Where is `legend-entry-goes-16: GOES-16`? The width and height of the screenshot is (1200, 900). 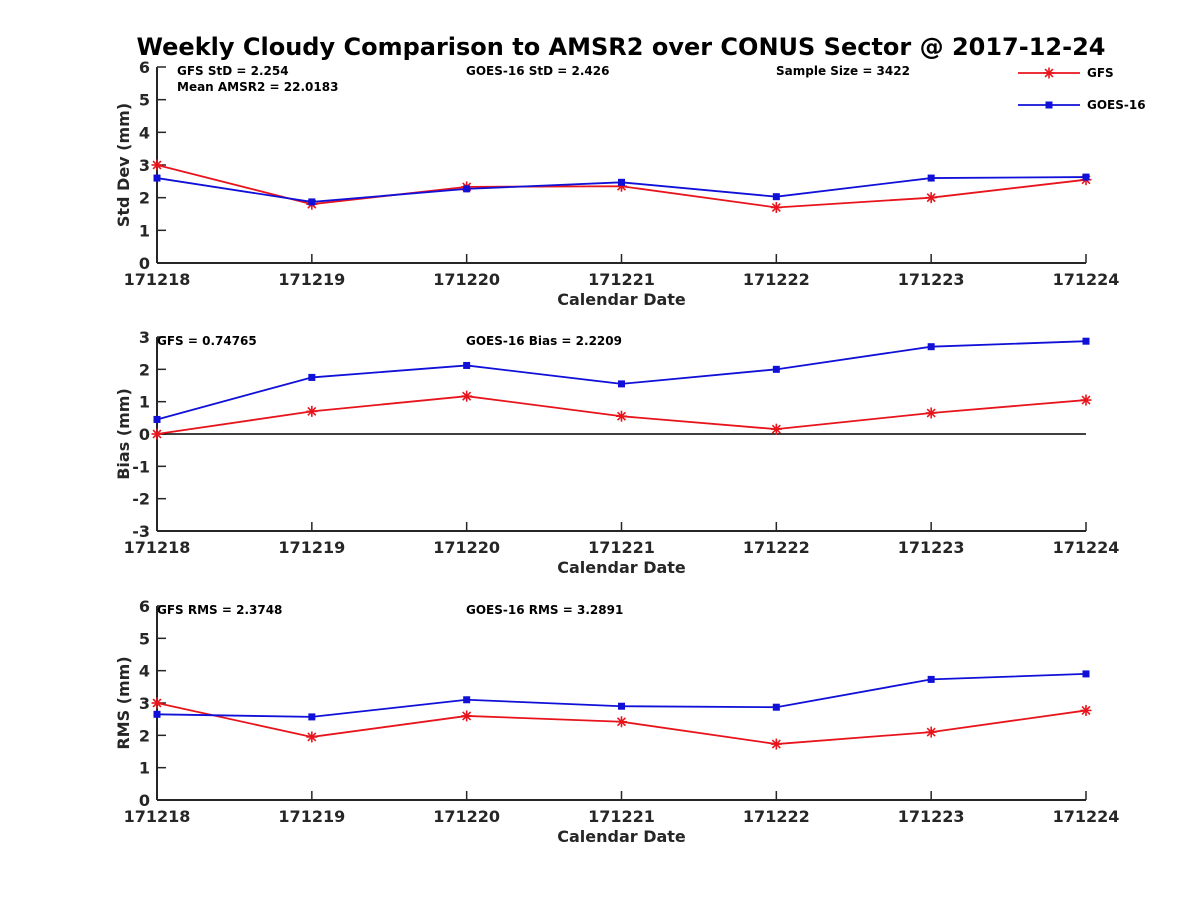
legend-entry-goes-16: GOES-16 is located at coordinates (1082, 105).